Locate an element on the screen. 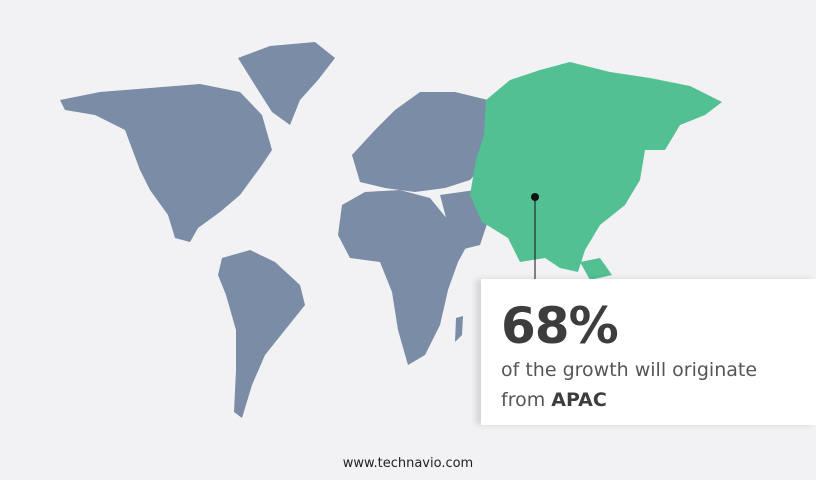  north-america is located at coordinates (166, 163).